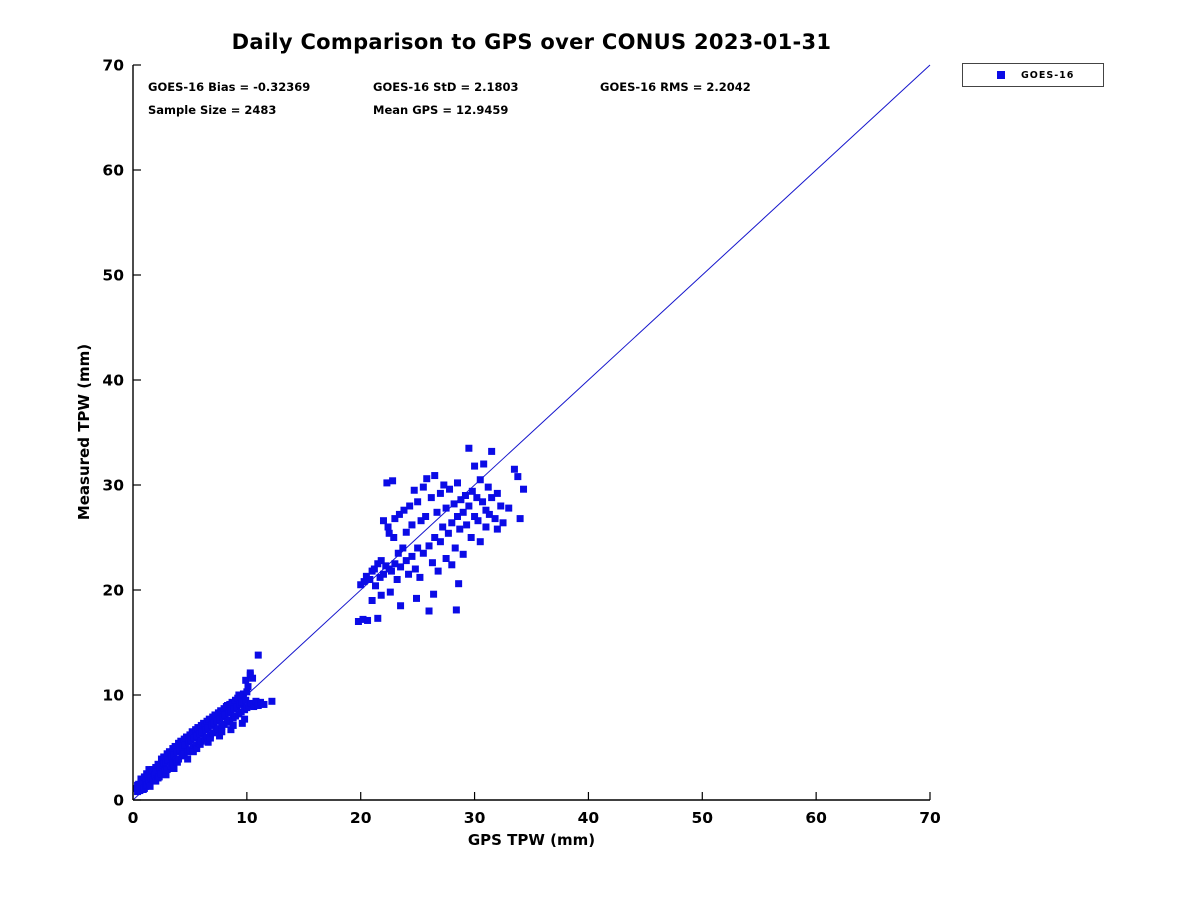  I want to click on x-tick-label: 70, so click(930, 818).